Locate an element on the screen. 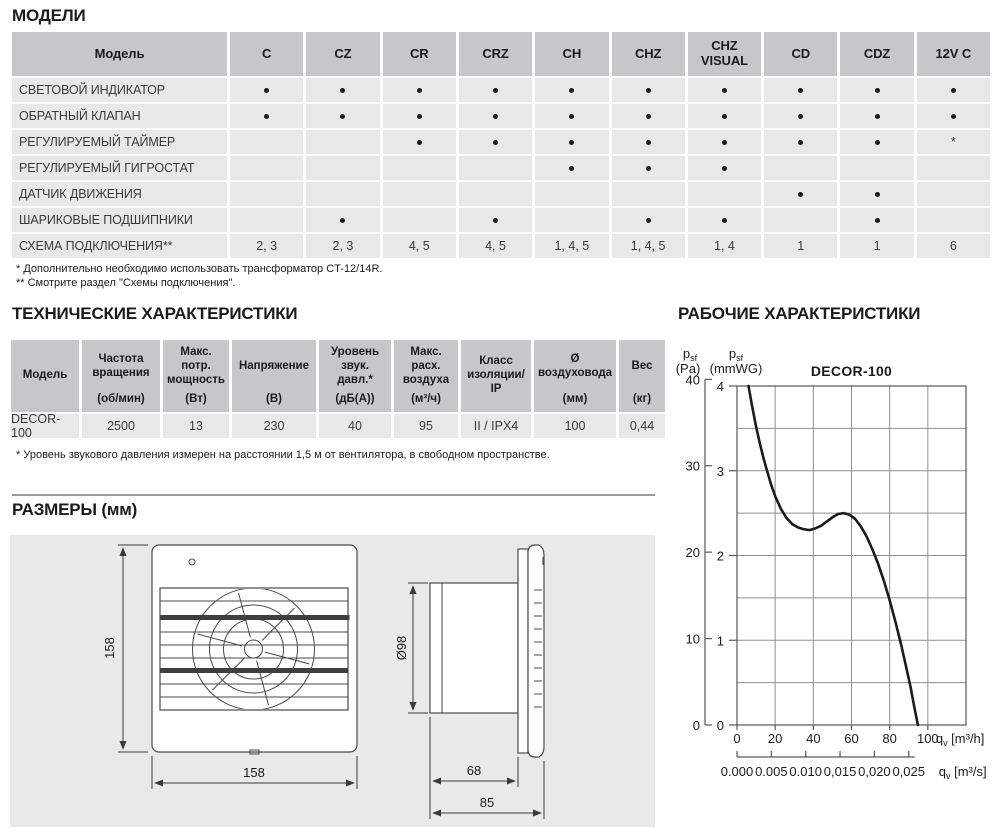  tech-header-title: Уровень звук. давл.* is located at coordinates (355, 365).